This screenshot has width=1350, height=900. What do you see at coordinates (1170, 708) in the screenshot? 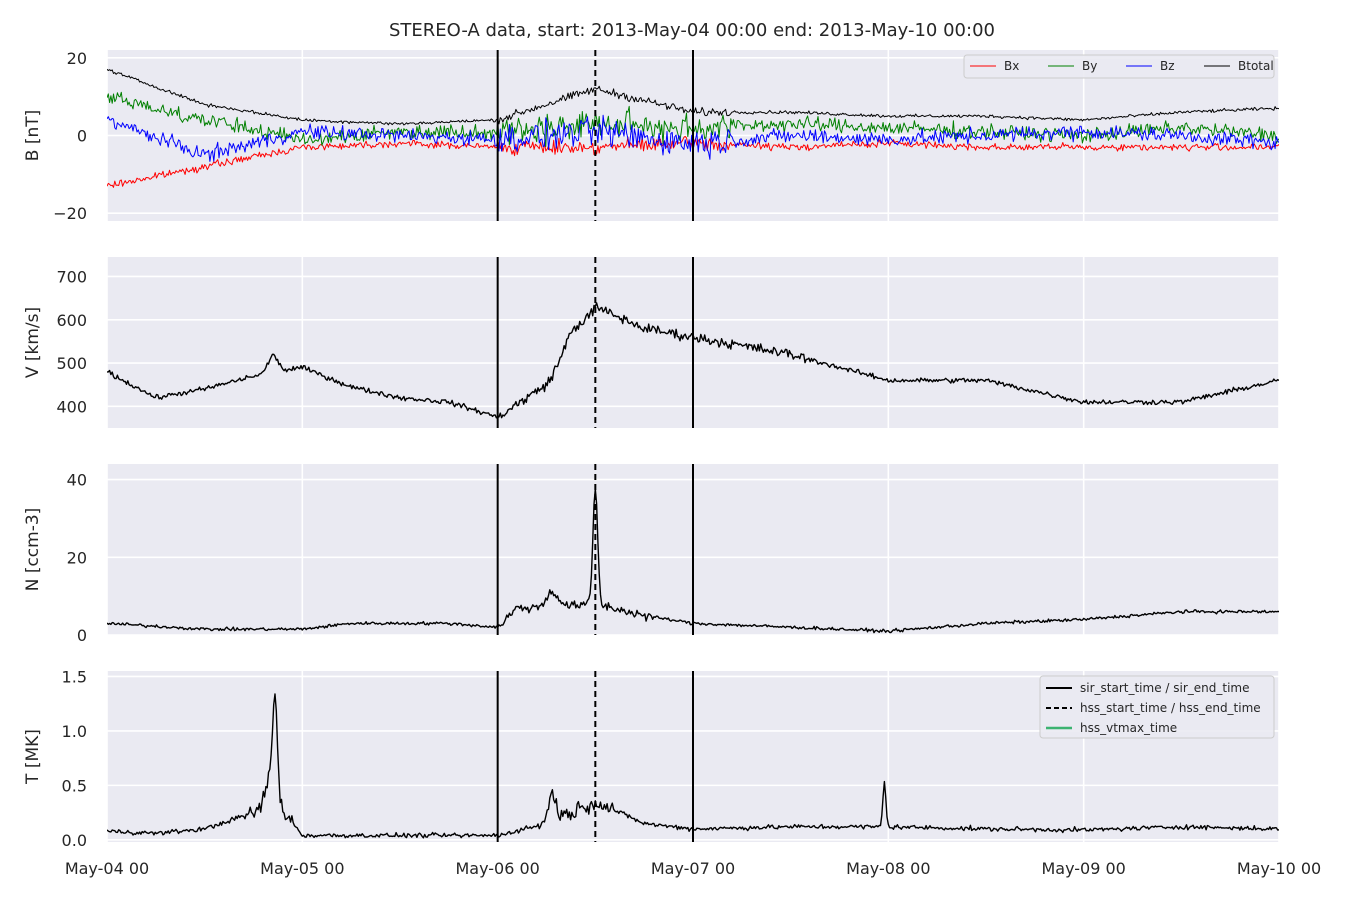
I see `legend-label-event-2: hss_start_time / hss_end_time` at bounding box center [1170, 708].